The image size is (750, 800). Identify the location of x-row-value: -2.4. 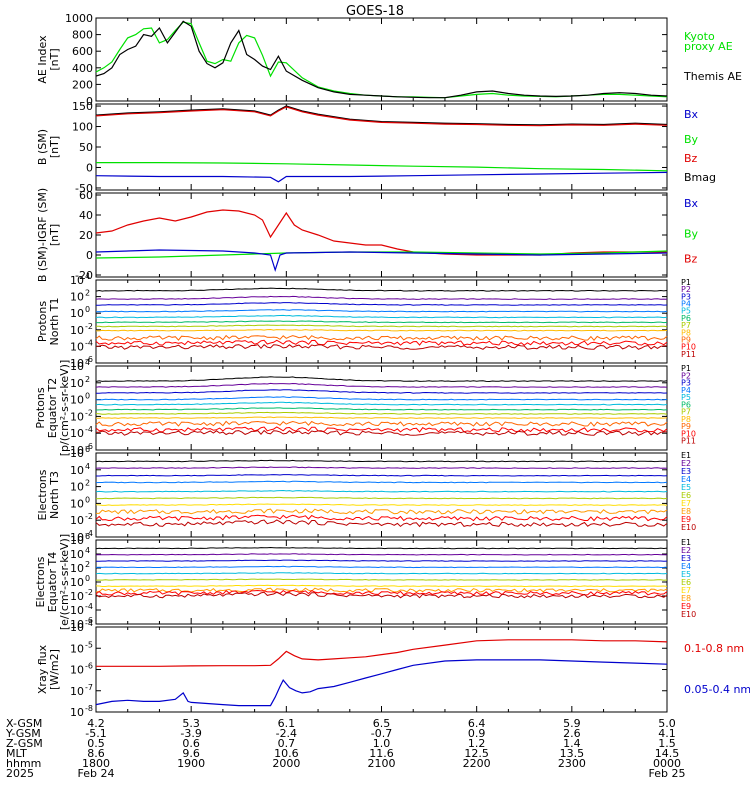
(286, 733).